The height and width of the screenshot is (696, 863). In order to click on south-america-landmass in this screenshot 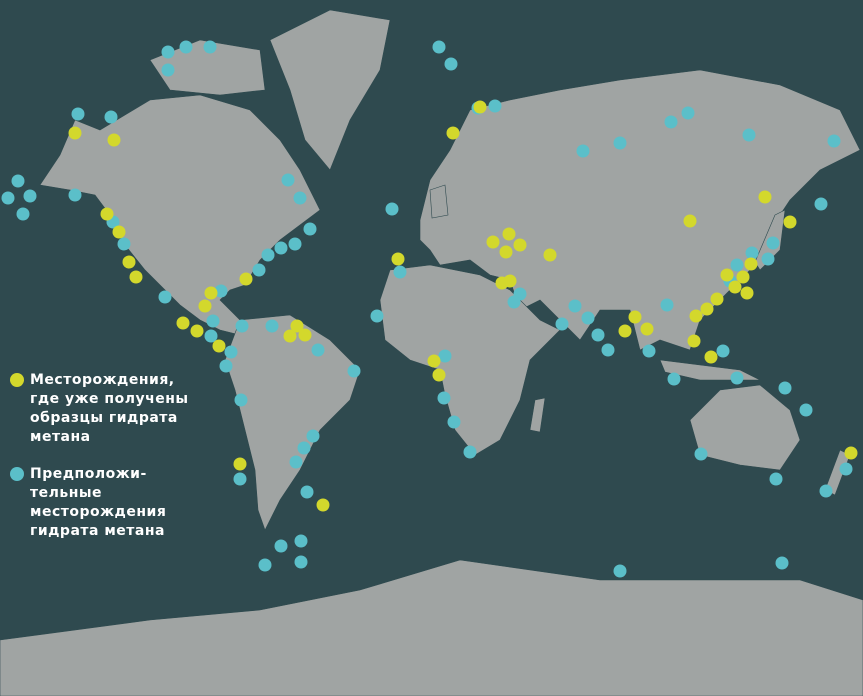, I will do `click(292, 422)`.